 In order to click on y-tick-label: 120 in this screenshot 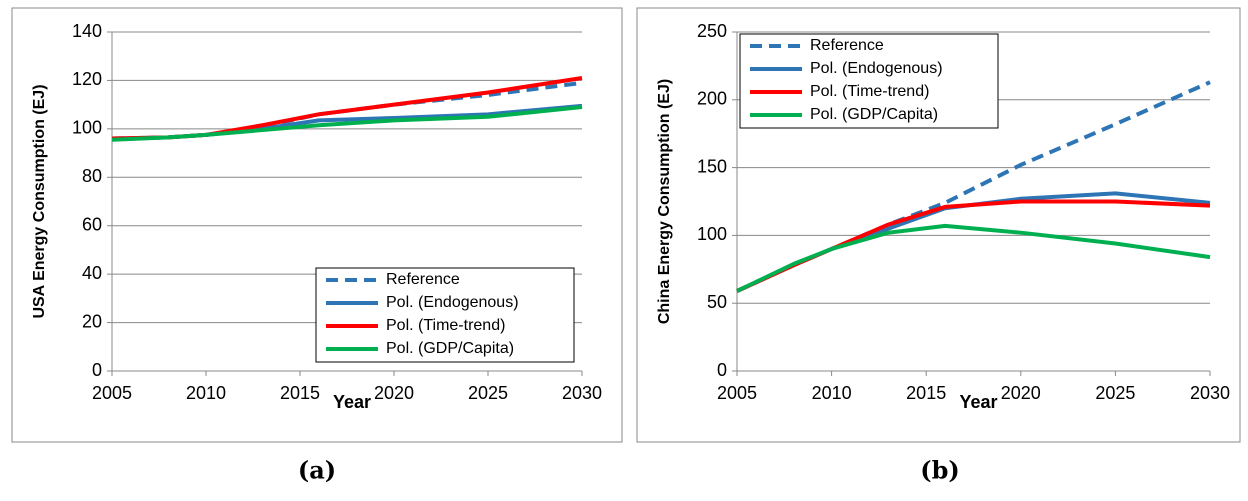, I will do `click(87, 79)`.